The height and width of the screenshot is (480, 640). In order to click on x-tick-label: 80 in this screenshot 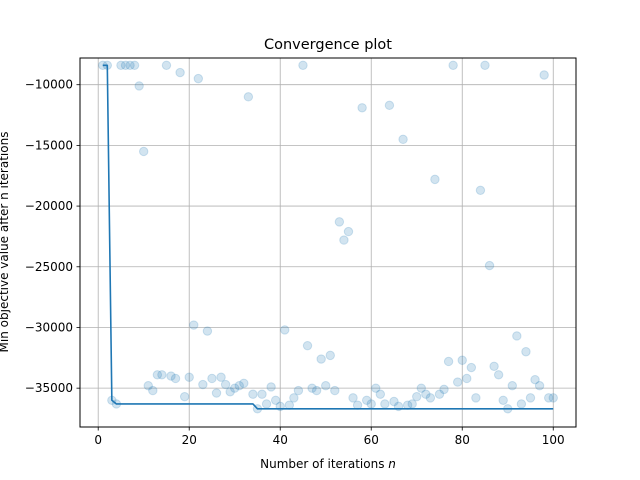, I will do `click(462, 440)`.